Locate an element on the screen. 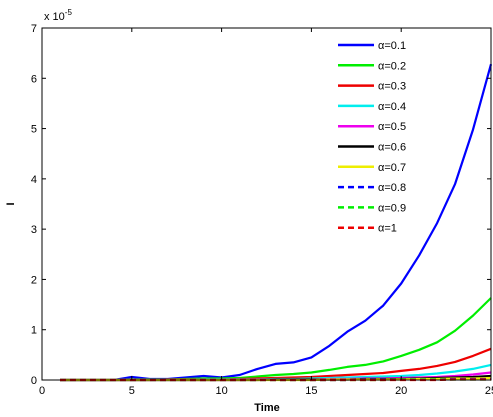  x-tick-label: 0 is located at coordinates (42, 391).